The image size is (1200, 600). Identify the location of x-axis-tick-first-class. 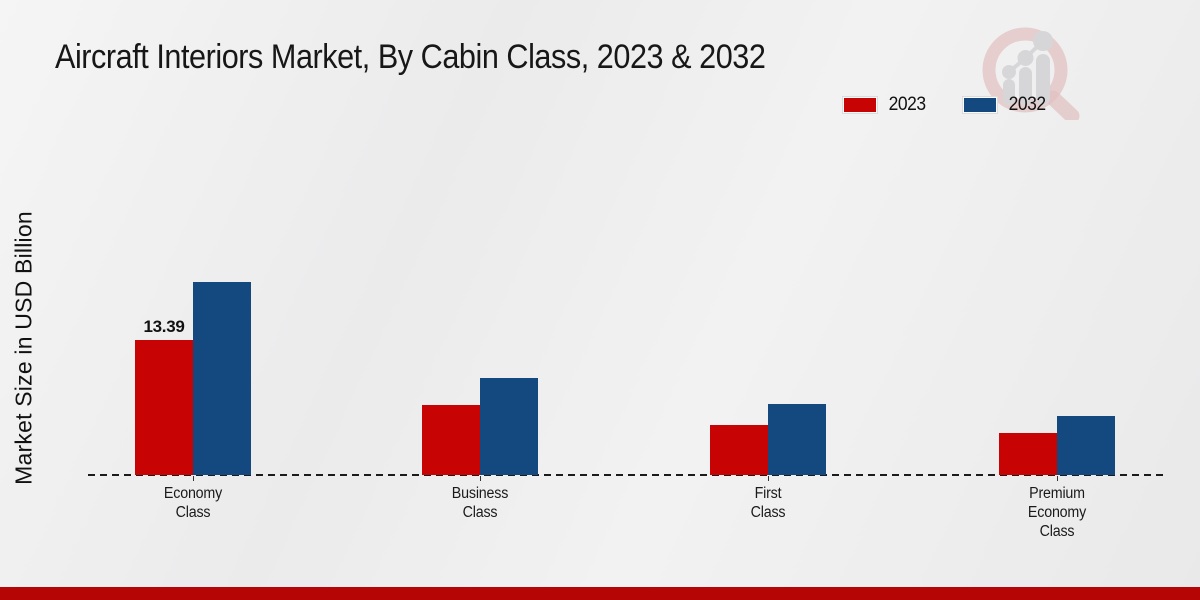
(768, 478).